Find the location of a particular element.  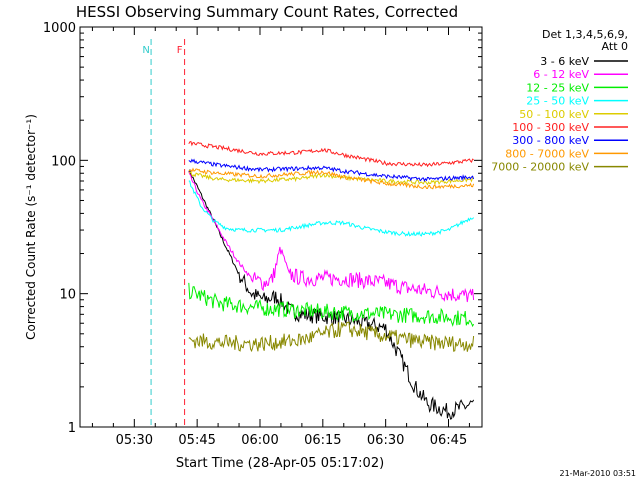

legend-label: 3 - 6 keV is located at coordinates (564, 61).